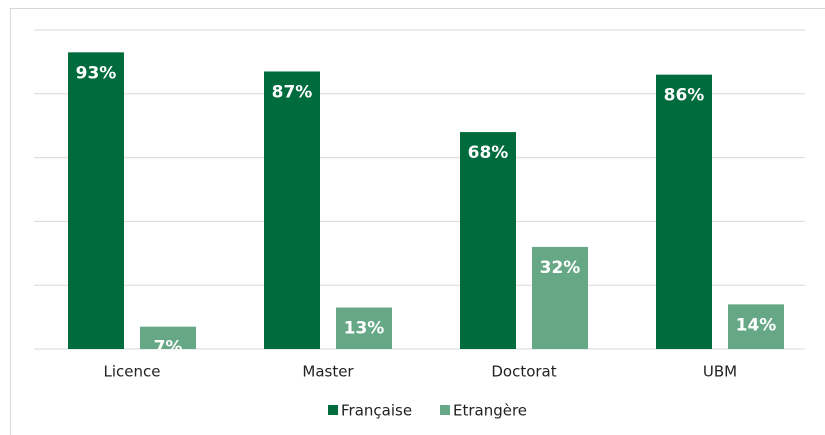 This screenshot has width=825, height=435. I want to click on data-label: 14%, so click(756, 325).